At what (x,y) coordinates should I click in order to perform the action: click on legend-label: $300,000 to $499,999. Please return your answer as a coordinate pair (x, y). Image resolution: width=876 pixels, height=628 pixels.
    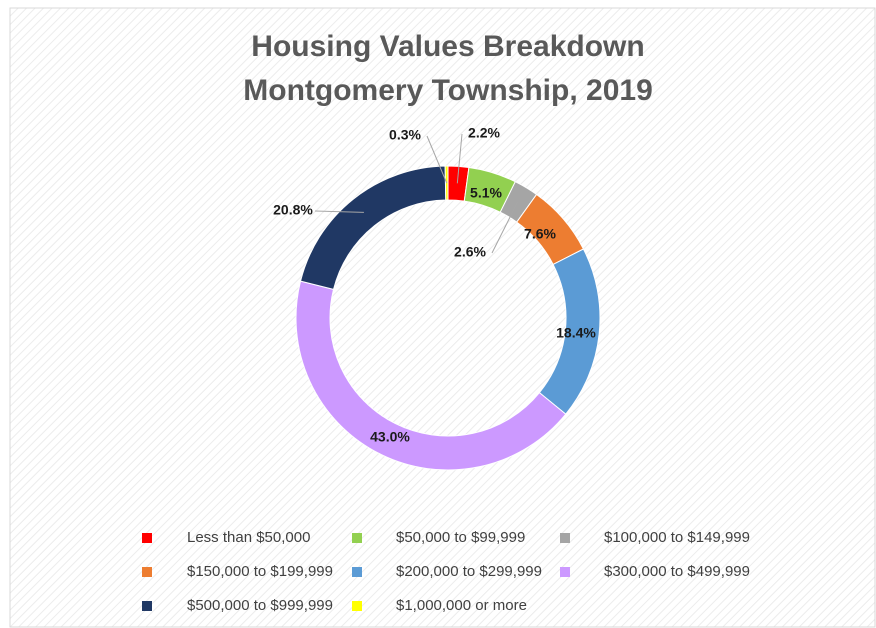
    Looking at the image, I should click on (677, 571).